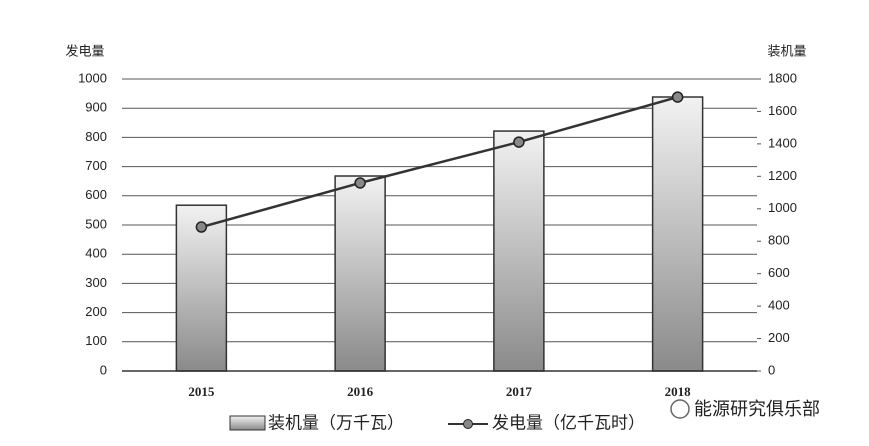  What do you see at coordinates (201, 391) in the screenshot?
I see `x-tick-label: 2015` at bounding box center [201, 391].